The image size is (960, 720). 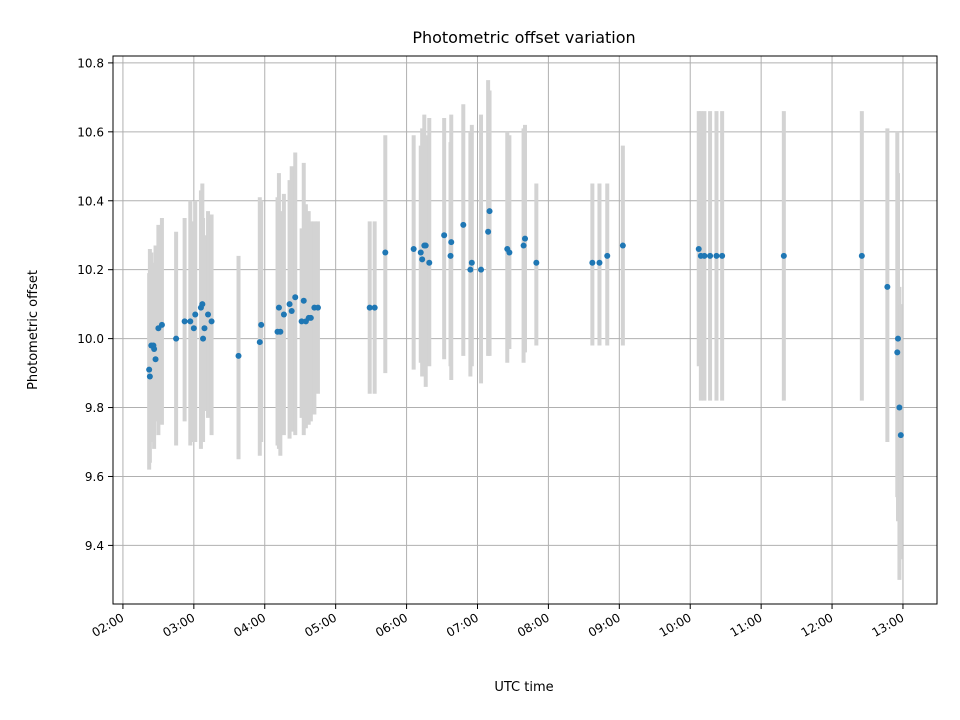 What do you see at coordinates (94, 477) in the screenshot?
I see `y-tick-label: 9.6` at bounding box center [94, 477].